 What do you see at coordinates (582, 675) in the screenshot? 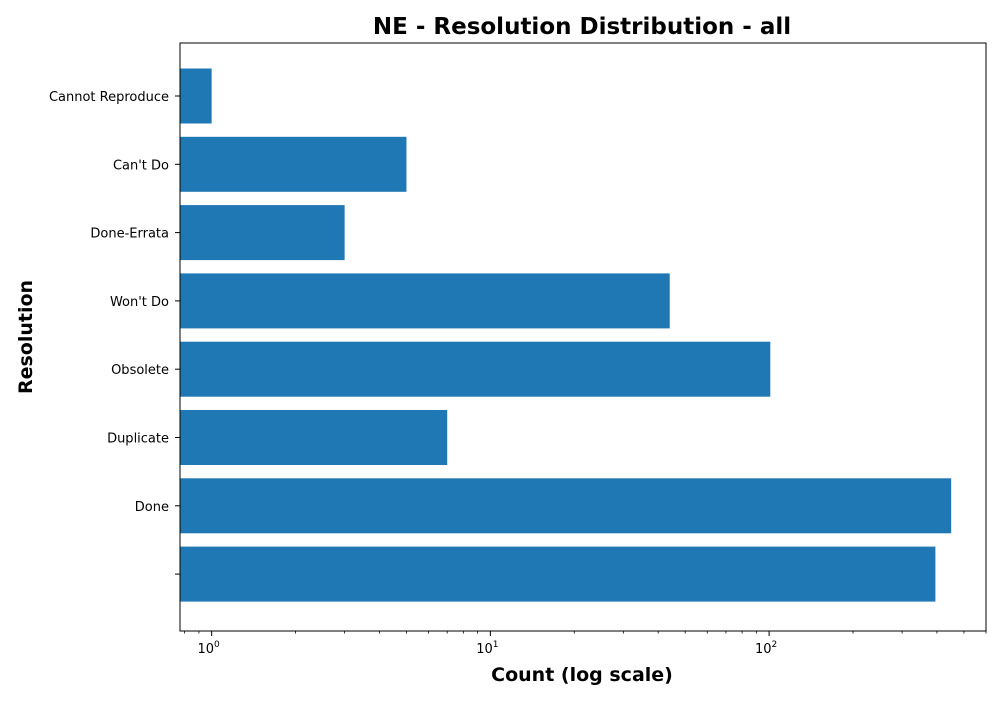
I see `x-axis-label: Count (log scale)` at bounding box center [582, 675].